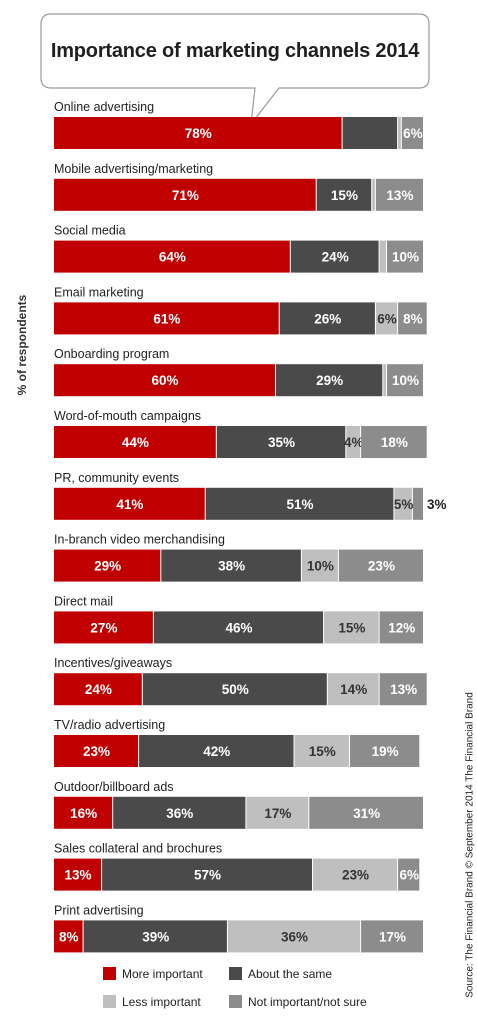 This screenshot has width=477, height=1024. What do you see at coordinates (235, 70) in the screenshot?
I see `title-bubble: Importance of marketing channels 2014` at bounding box center [235, 70].